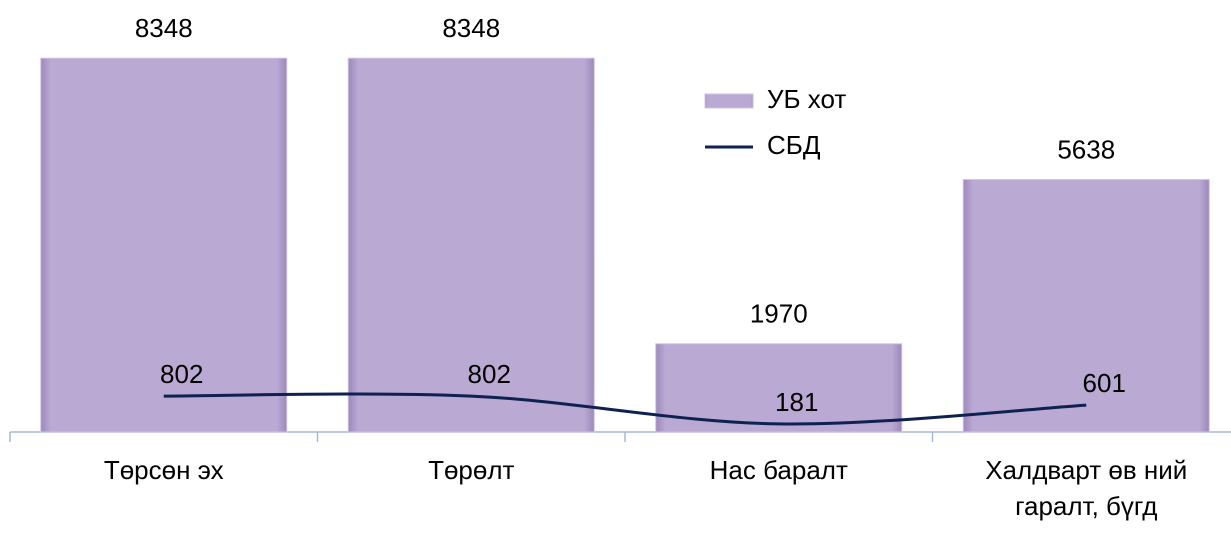 This screenshot has width=1231, height=537. What do you see at coordinates (625, 409) in the screenshot?
I see `line` at bounding box center [625, 409].